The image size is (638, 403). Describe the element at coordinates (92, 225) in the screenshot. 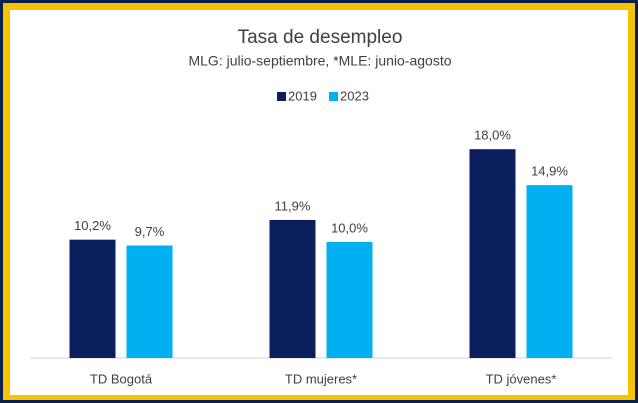

I see `value-label: 10,2%` at that location.